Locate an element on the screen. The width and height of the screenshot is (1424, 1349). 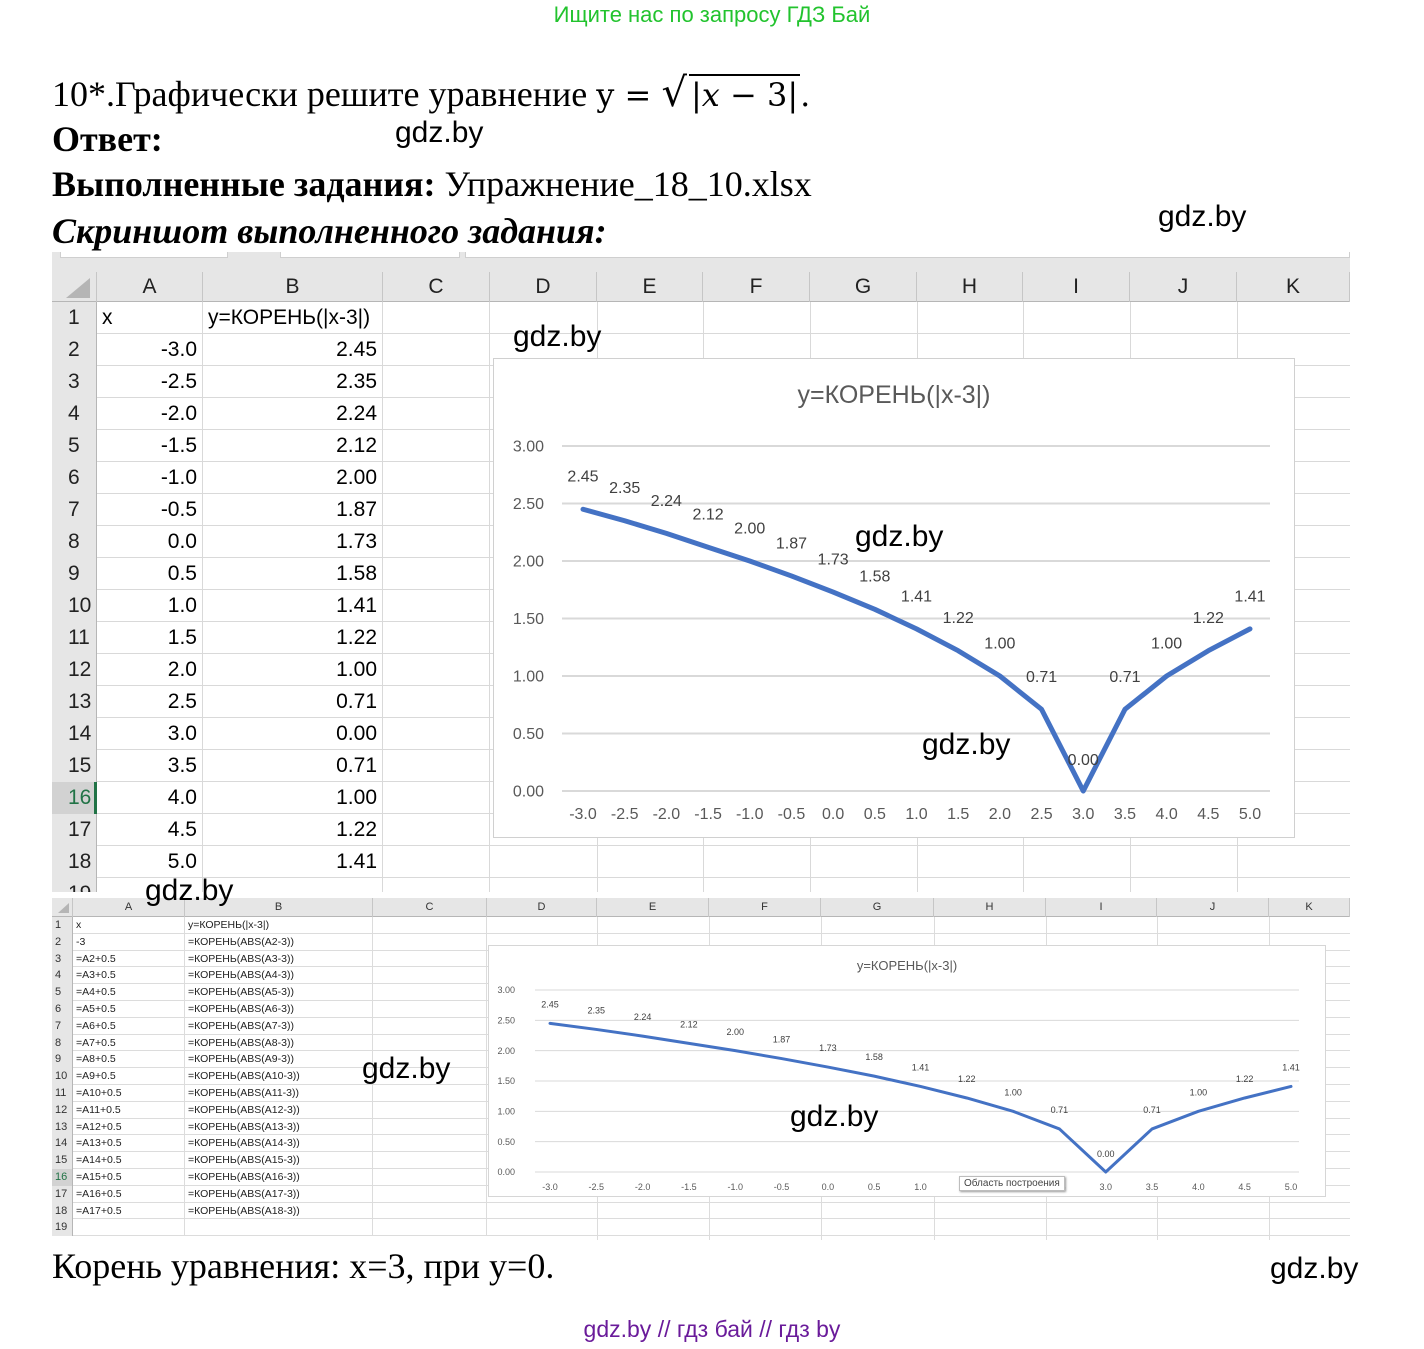
cell-b: 1.00 is located at coordinates (293, 670).